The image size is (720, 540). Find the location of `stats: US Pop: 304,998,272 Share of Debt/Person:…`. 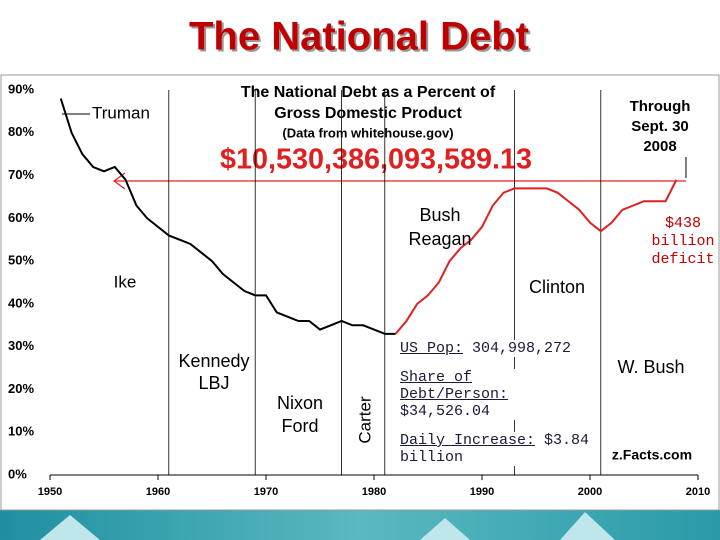

stats: US Pop: 304,998,272 Share of Debt/Person:… is located at coordinates (500, 409).